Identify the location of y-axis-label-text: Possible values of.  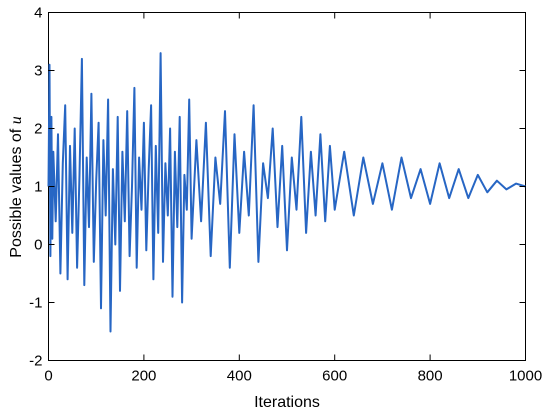
(16, 190).